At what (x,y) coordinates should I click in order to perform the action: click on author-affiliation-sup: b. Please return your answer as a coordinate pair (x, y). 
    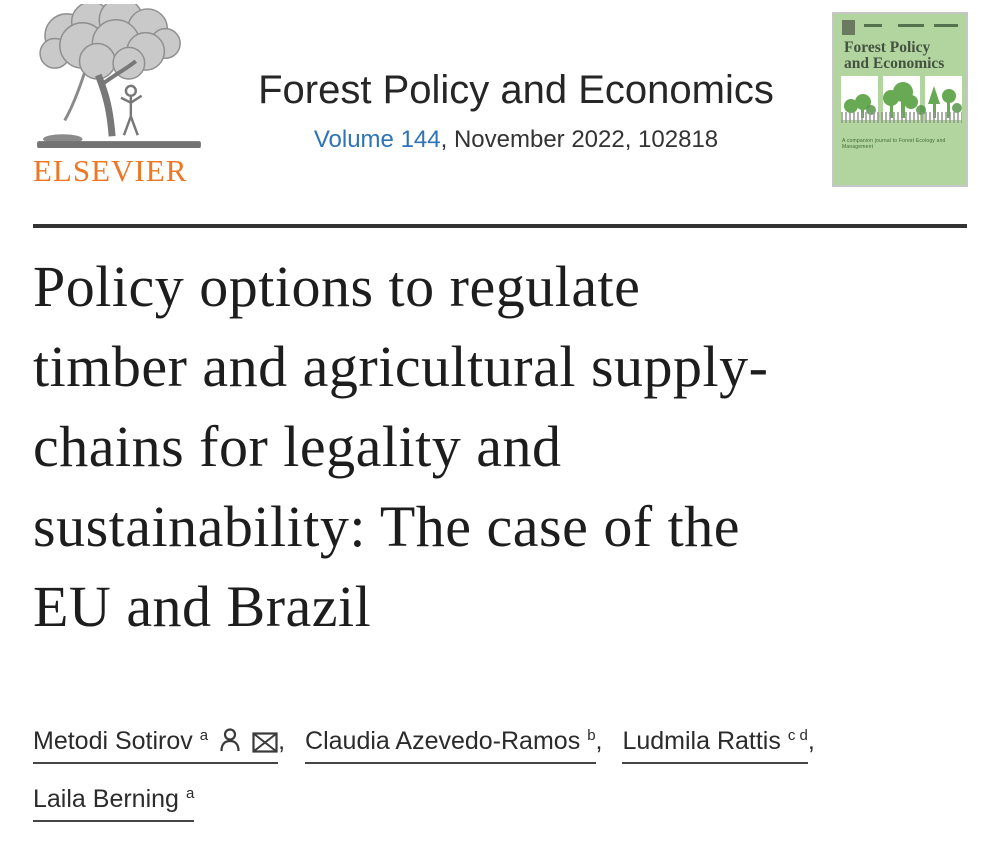
    Looking at the image, I should click on (591, 735).